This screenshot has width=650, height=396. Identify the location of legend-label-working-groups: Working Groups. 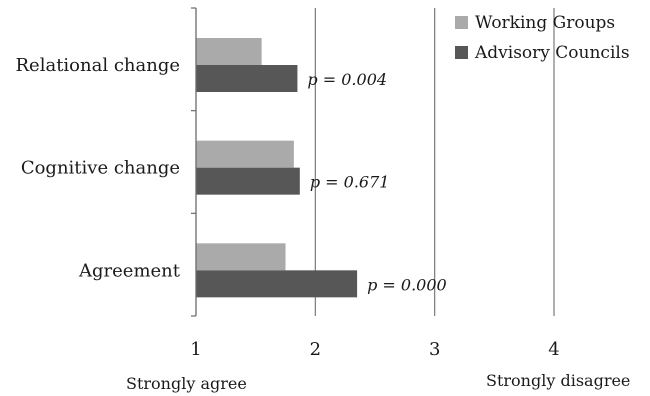
(545, 23).